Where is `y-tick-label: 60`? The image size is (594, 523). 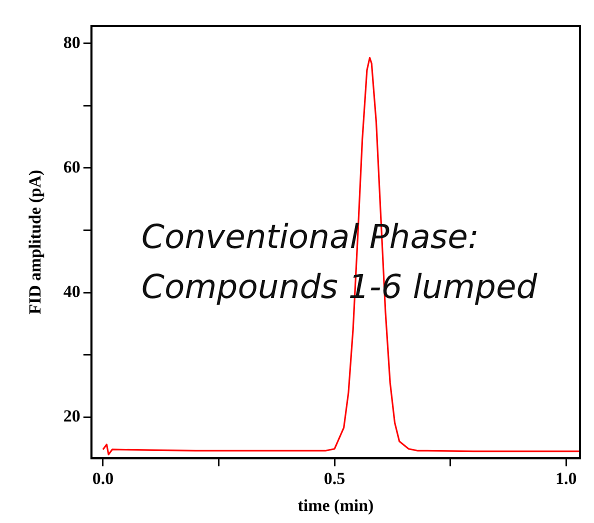 y-tick-label: 60 is located at coordinates (71, 166).